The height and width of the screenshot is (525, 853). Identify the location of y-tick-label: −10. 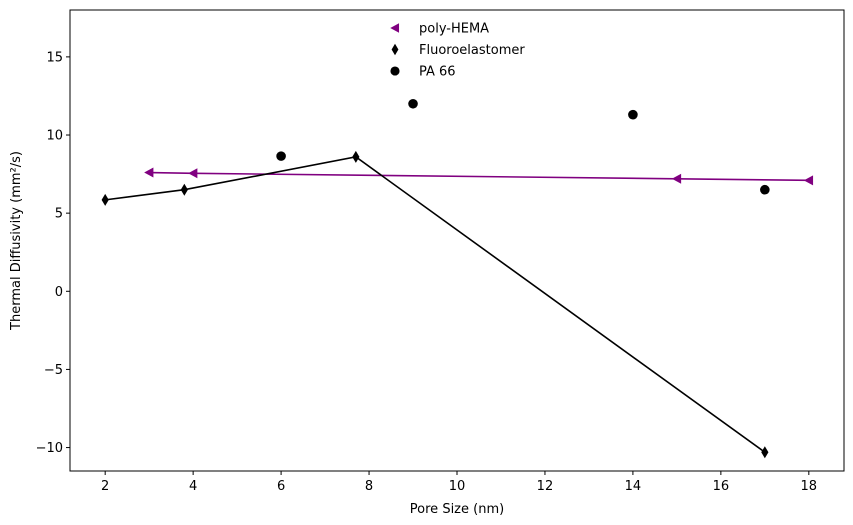
(49, 448).